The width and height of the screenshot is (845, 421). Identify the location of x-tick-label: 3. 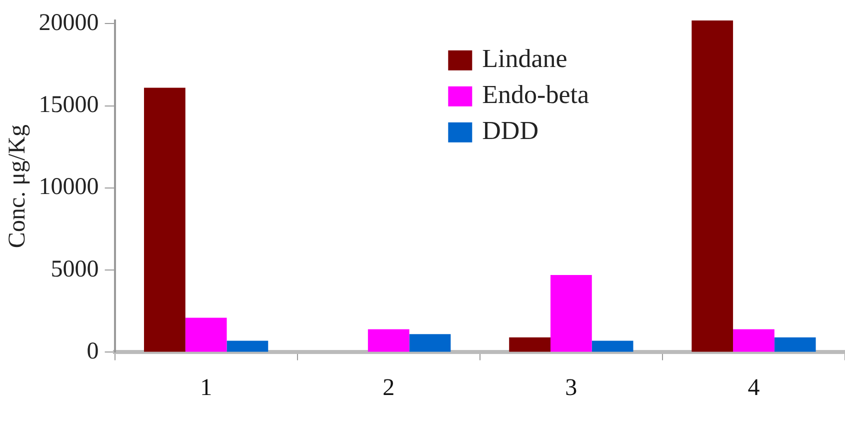
(571, 387).